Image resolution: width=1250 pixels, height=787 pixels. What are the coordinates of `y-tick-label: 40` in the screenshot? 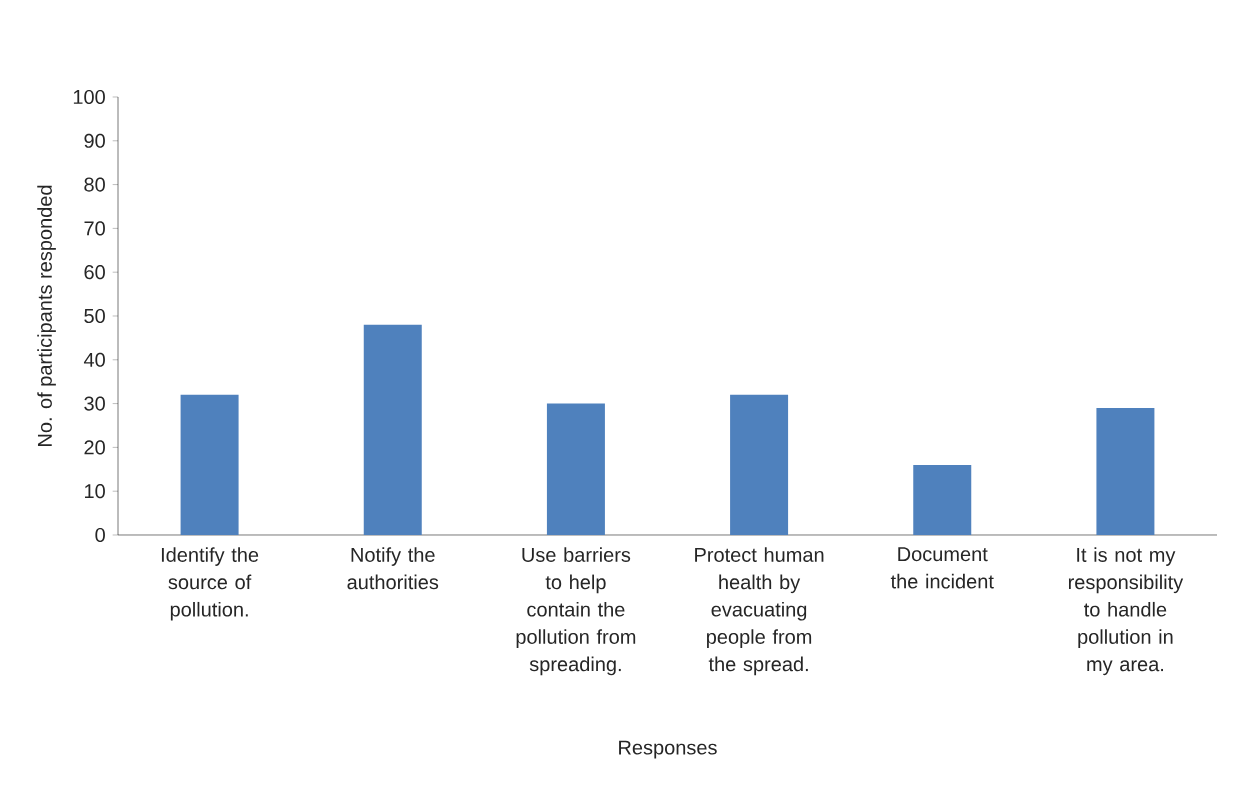 It's located at (94, 359).